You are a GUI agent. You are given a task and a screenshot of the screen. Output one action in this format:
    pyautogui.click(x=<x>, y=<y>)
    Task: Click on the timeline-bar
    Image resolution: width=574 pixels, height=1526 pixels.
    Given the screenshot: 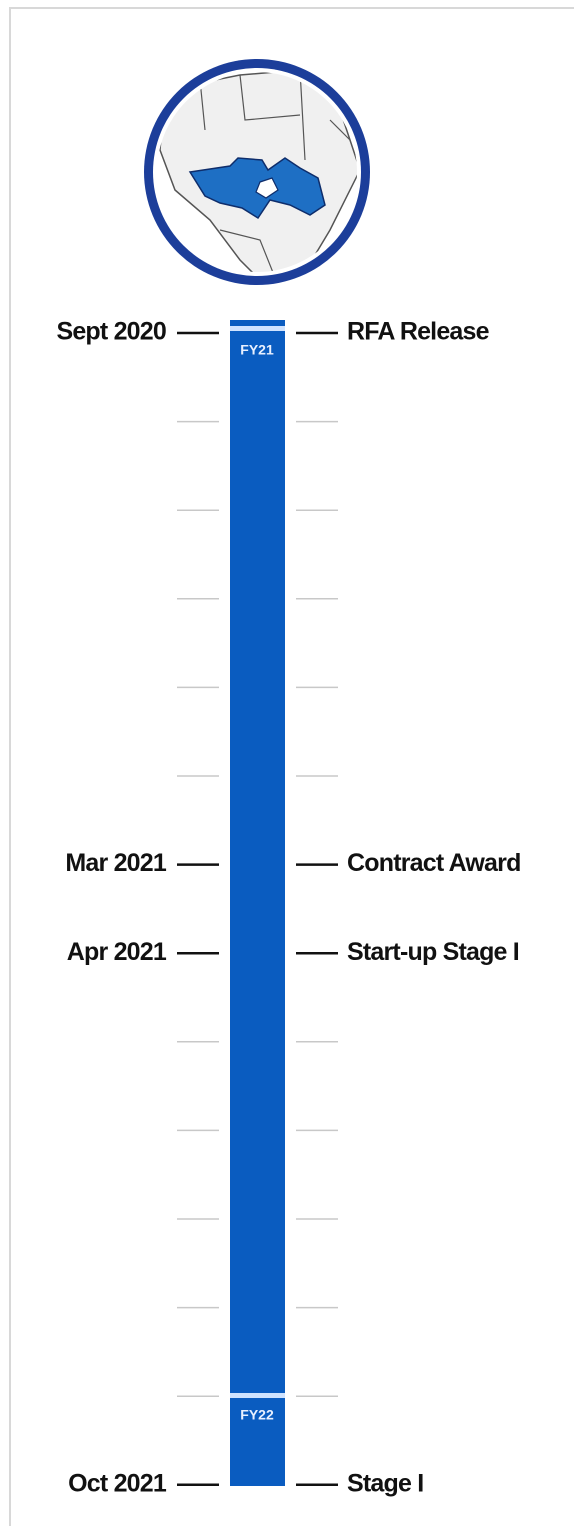 What is the action you would take?
    pyautogui.click(x=257, y=903)
    